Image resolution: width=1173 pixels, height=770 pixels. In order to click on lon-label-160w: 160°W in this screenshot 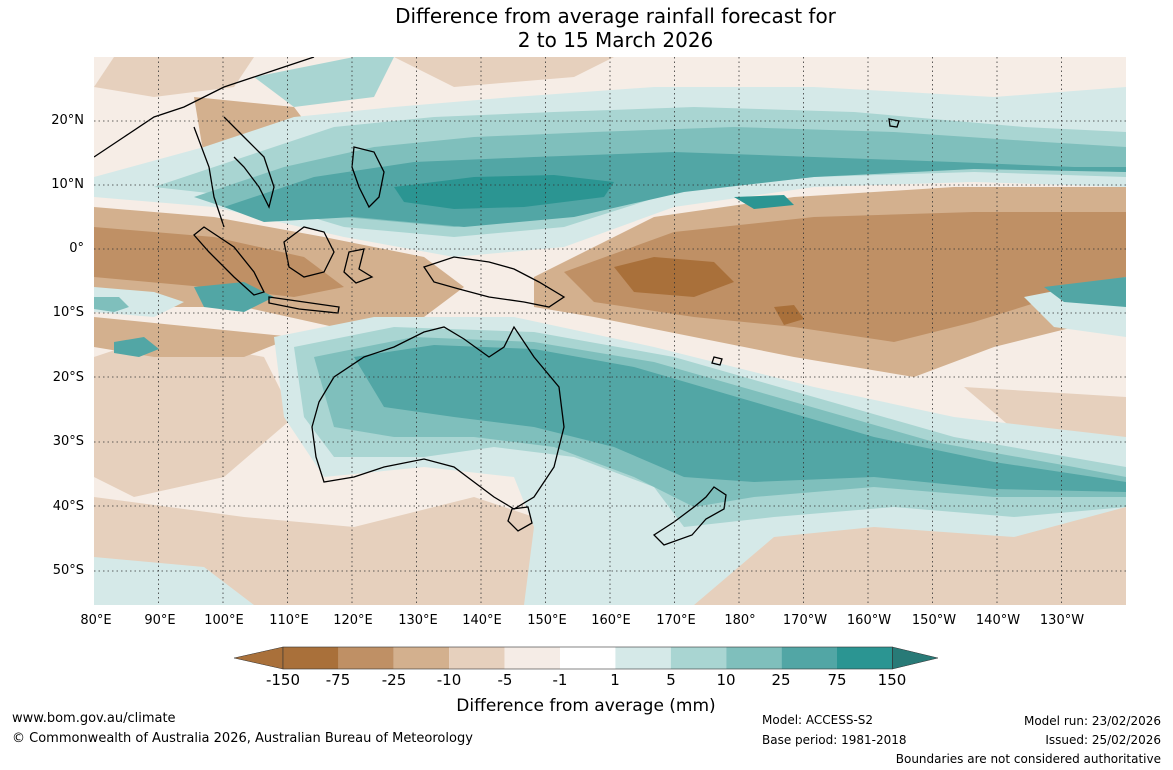, I will do `click(869, 620)`.